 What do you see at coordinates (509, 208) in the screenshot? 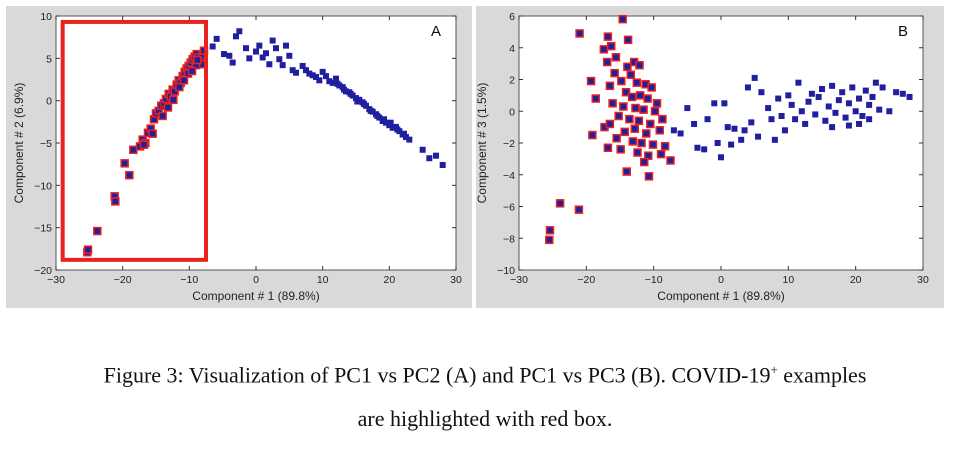
I see `y-tick-label: −6` at bounding box center [509, 208].